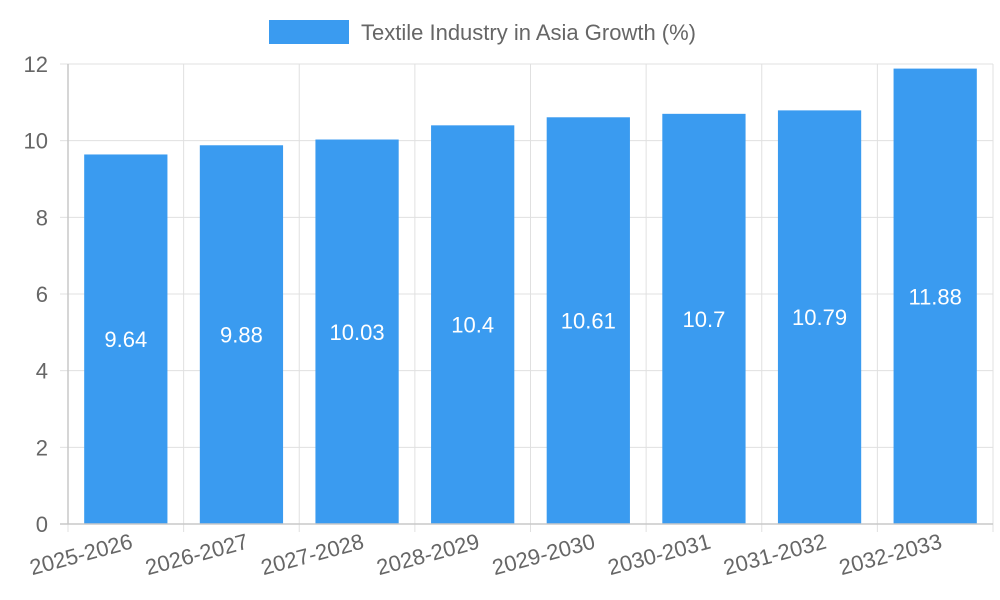  What do you see at coordinates (42, 371) in the screenshot?
I see `y-tick-label: 4` at bounding box center [42, 371].